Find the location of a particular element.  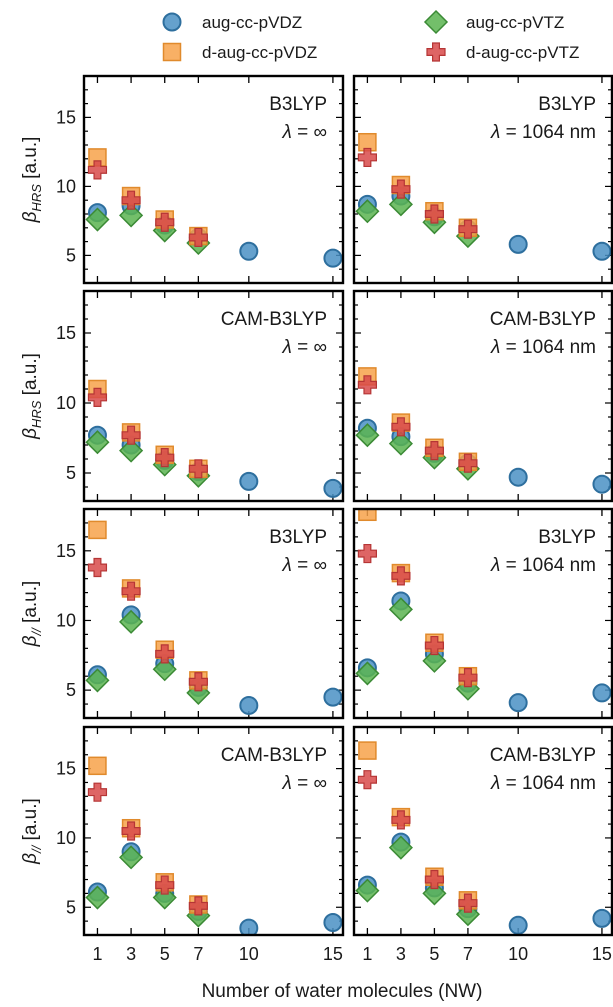

panel-r1-c1: CAM-B3LYP λ = 1064 nm is located at coordinates (482, 396).